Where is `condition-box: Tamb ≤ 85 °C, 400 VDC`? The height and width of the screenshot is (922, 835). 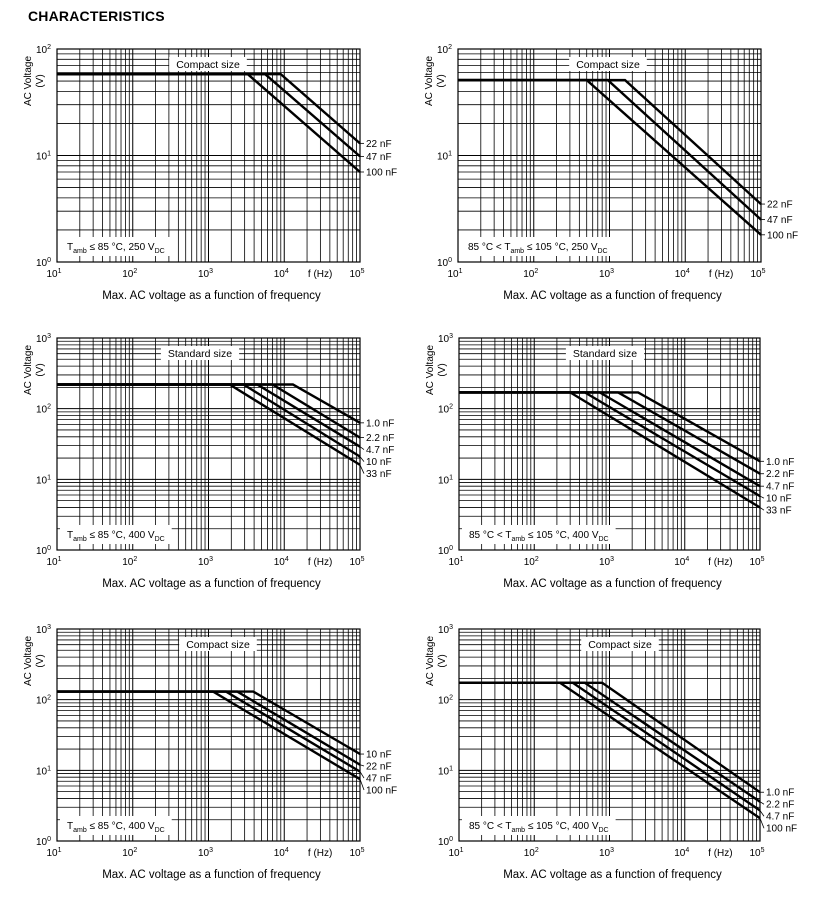 condition-box: Tamb ≤ 85 °C, 400 VDC is located at coordinates (116, 825).